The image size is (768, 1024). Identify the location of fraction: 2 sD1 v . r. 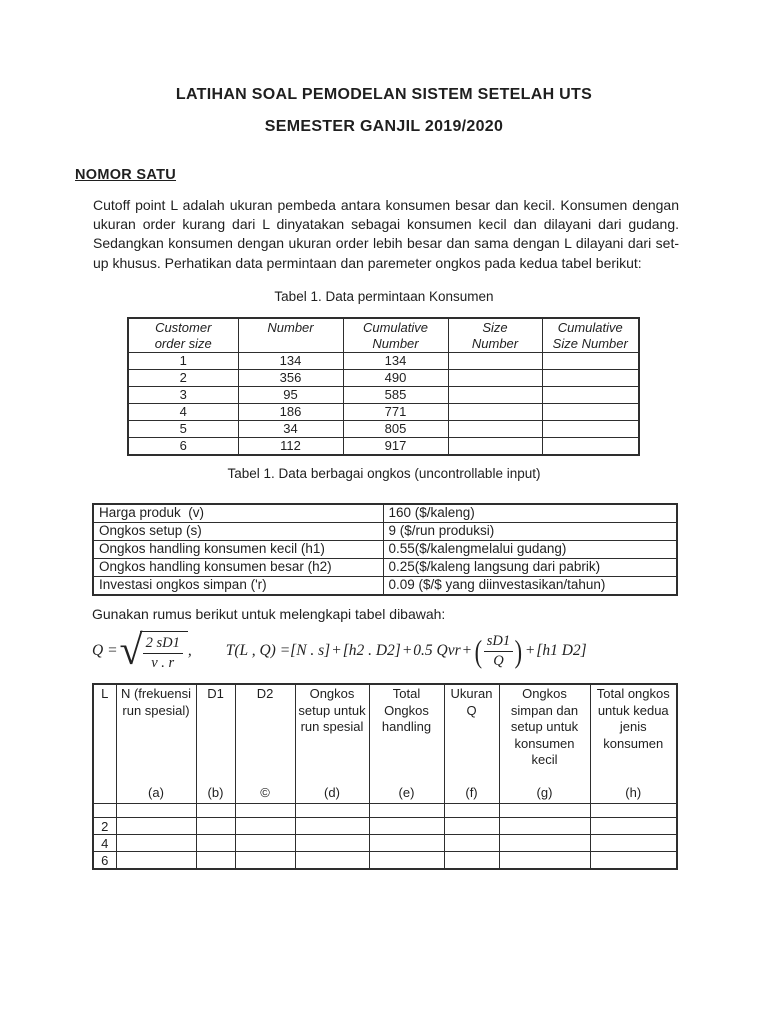
(162, 653).